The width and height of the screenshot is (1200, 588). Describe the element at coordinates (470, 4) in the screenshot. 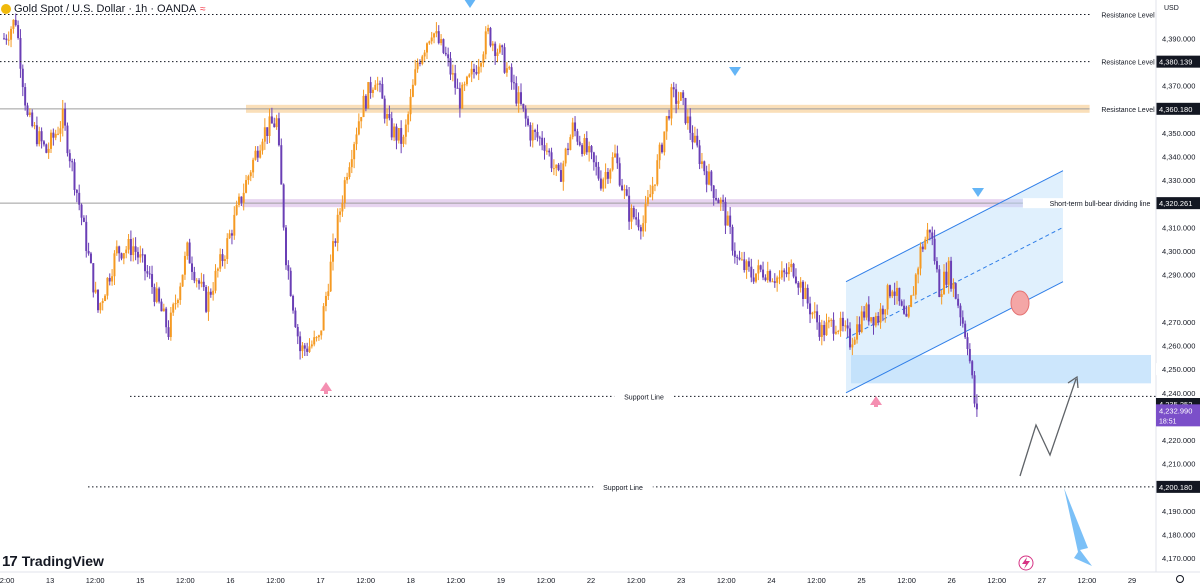

I see `arrow-down-icon` at that location.